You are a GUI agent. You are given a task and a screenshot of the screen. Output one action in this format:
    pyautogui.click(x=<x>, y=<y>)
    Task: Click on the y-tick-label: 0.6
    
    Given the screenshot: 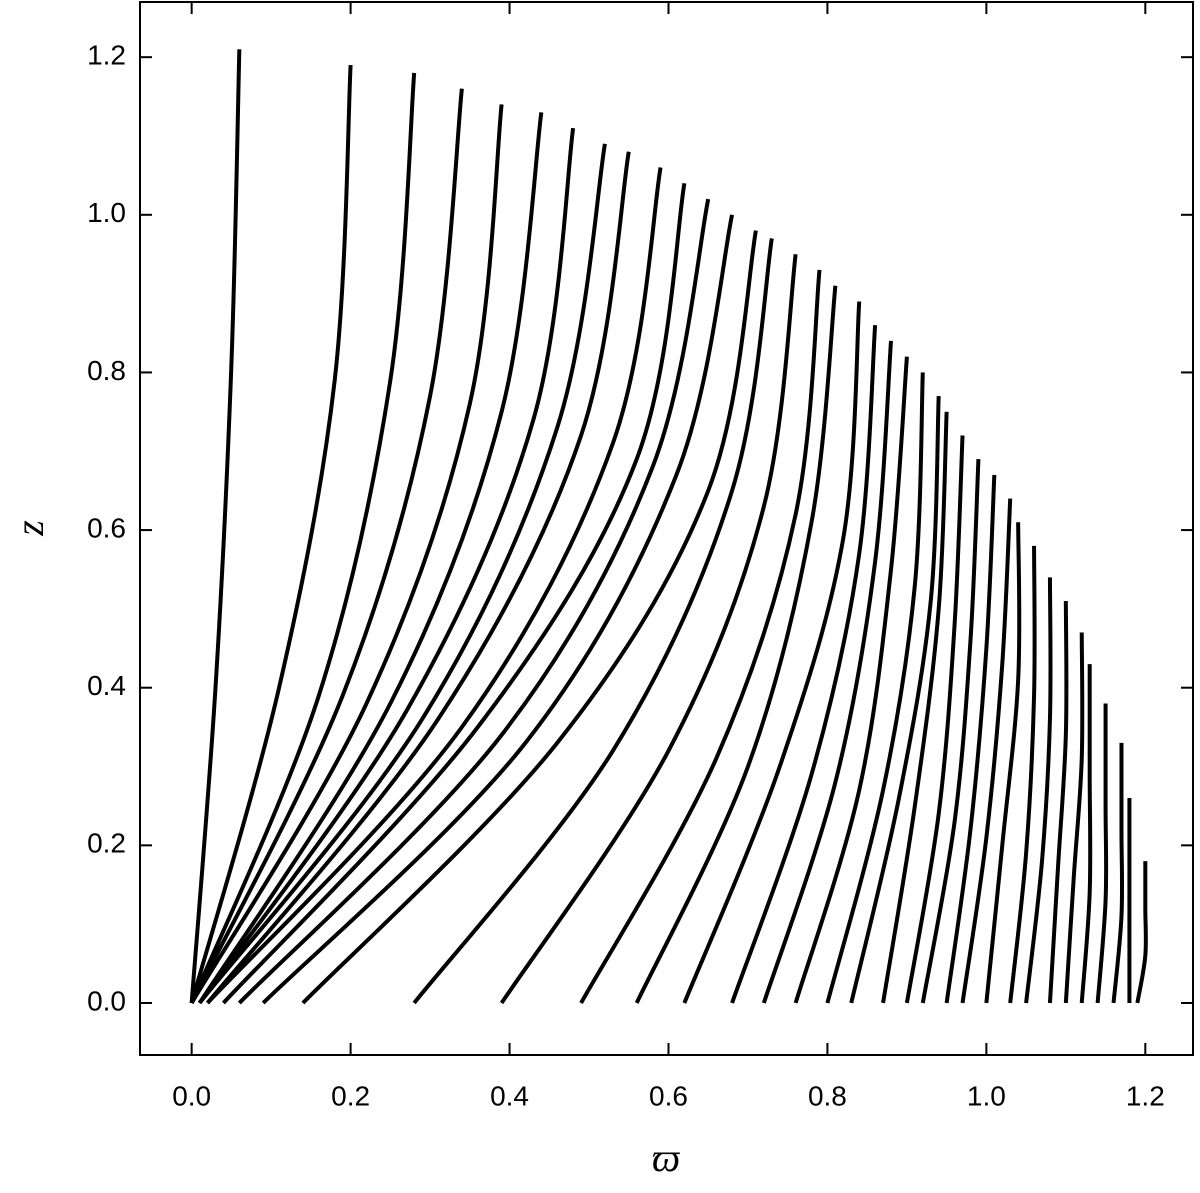 What is the action you would take?
    pyautogui.click(x=106, y=527)
    